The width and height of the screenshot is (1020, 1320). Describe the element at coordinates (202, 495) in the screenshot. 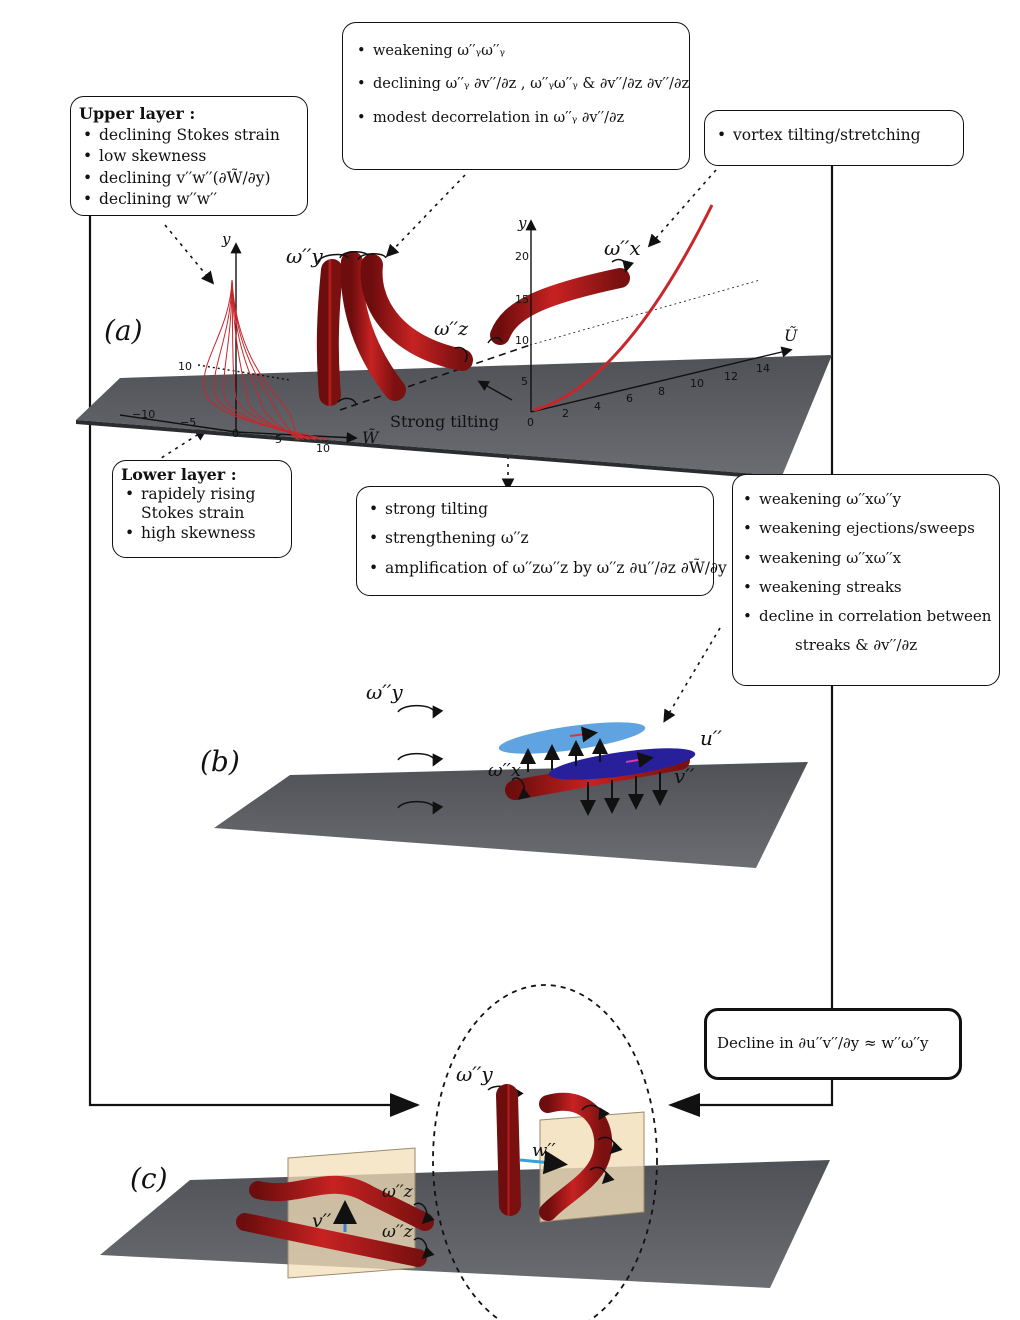

I see `lower-layer-item: rapidely rising` at that location.